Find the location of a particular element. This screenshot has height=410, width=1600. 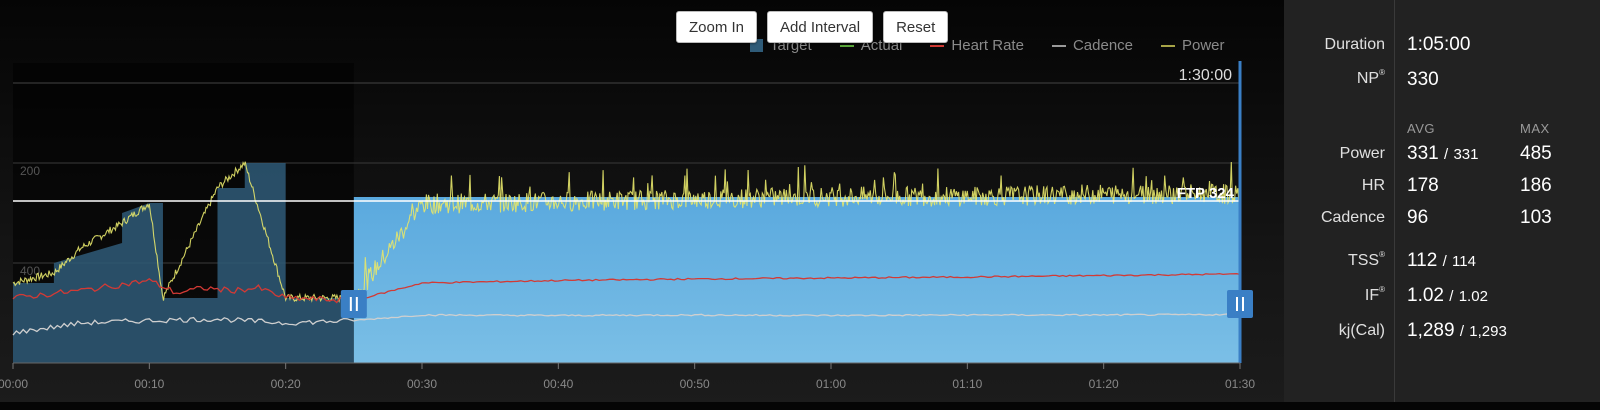

cadence-series-line is located at coordinates (626, 324).